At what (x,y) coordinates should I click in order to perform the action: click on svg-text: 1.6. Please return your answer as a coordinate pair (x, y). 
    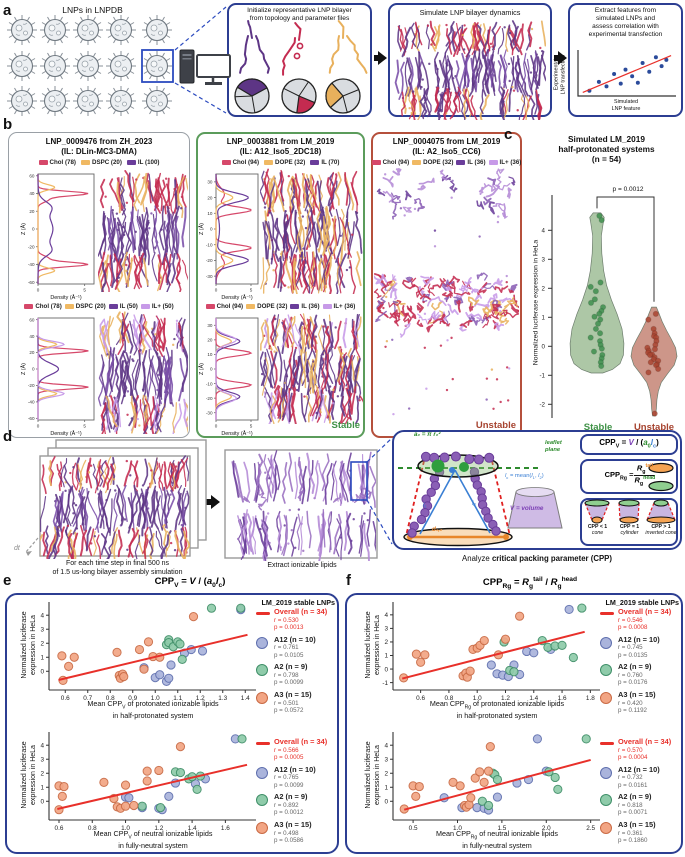
    Looking at the image, I should click on (562, 698).